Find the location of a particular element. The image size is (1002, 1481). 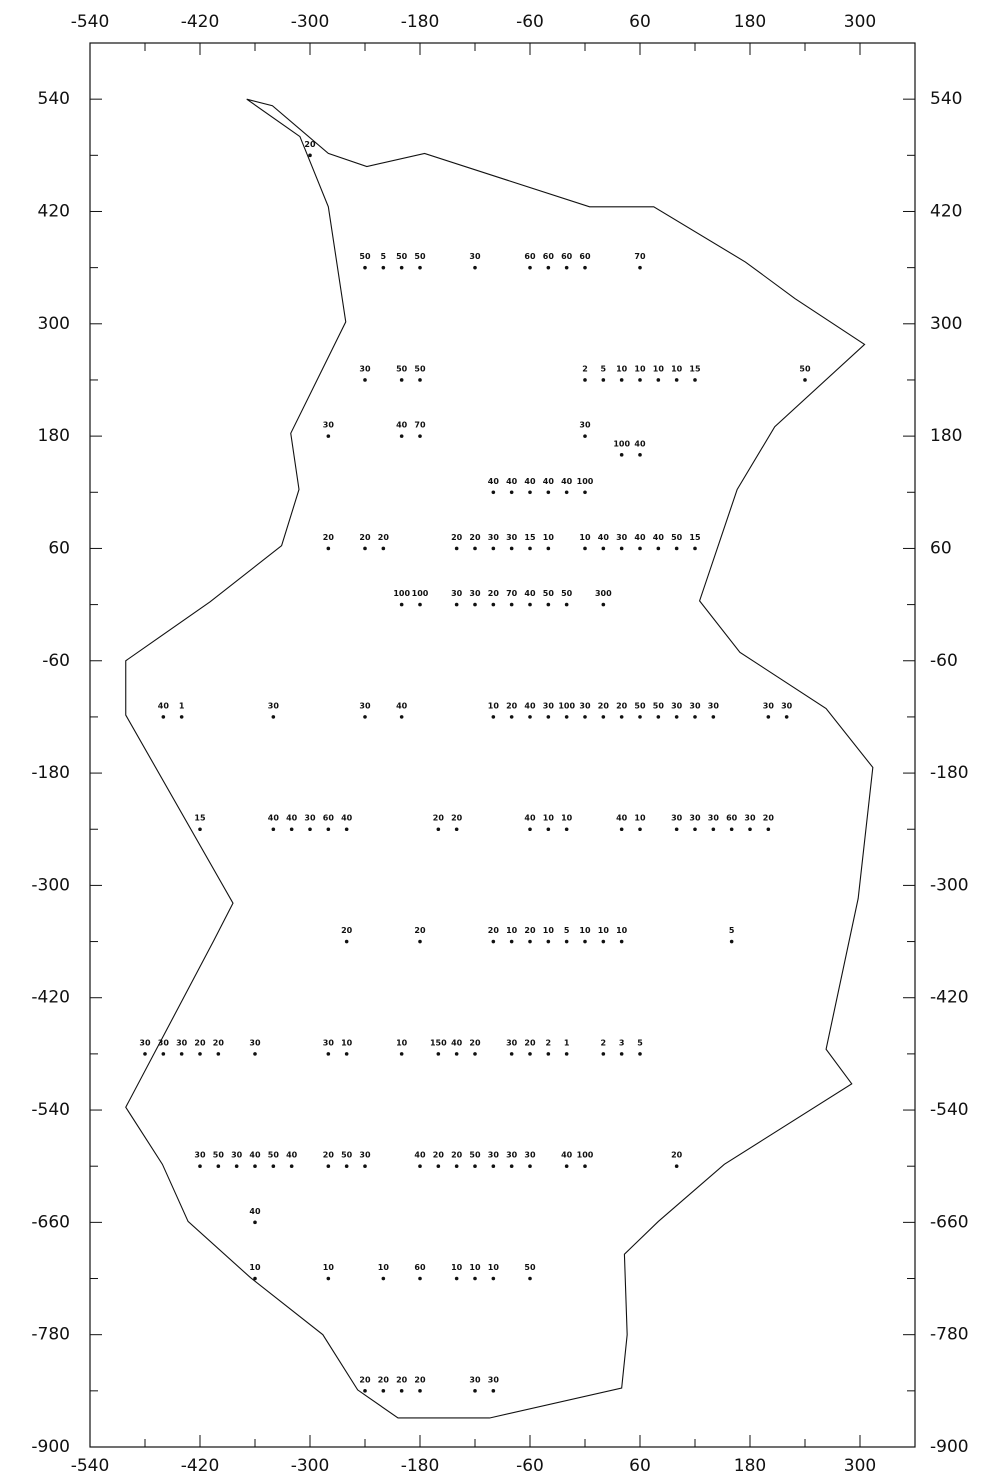

y-tick-label: 60 is located at coordinates (941, 548).